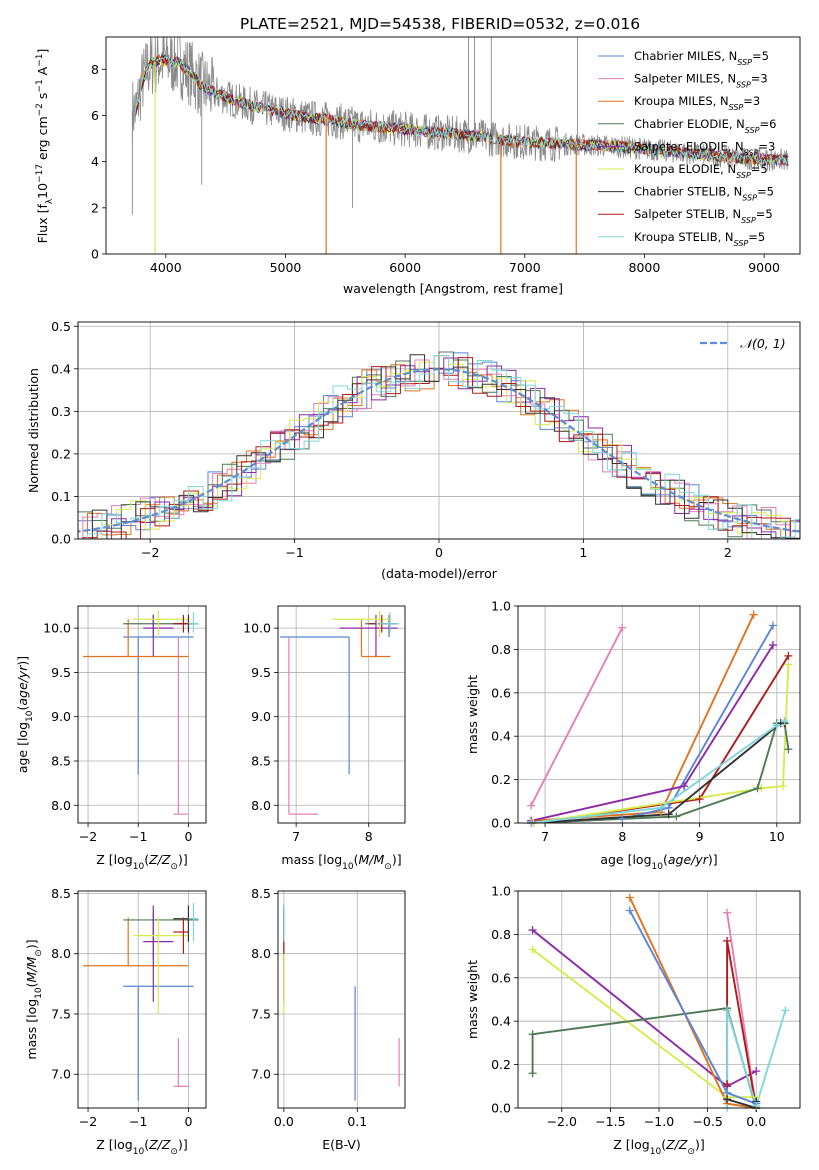  I want to click on legend-label: Salpeter STELIB, NSSP=5, so click(703, 216).